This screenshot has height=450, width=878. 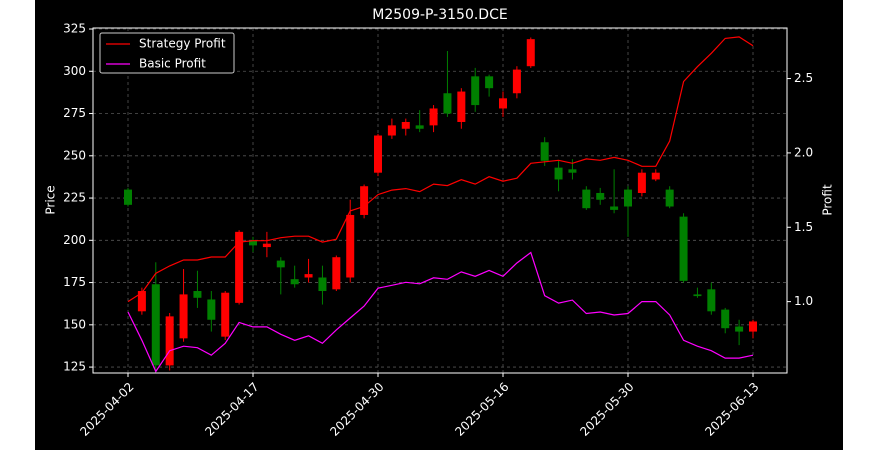 I want to click on y-tick-label: 150, so click(x=74, y=324).